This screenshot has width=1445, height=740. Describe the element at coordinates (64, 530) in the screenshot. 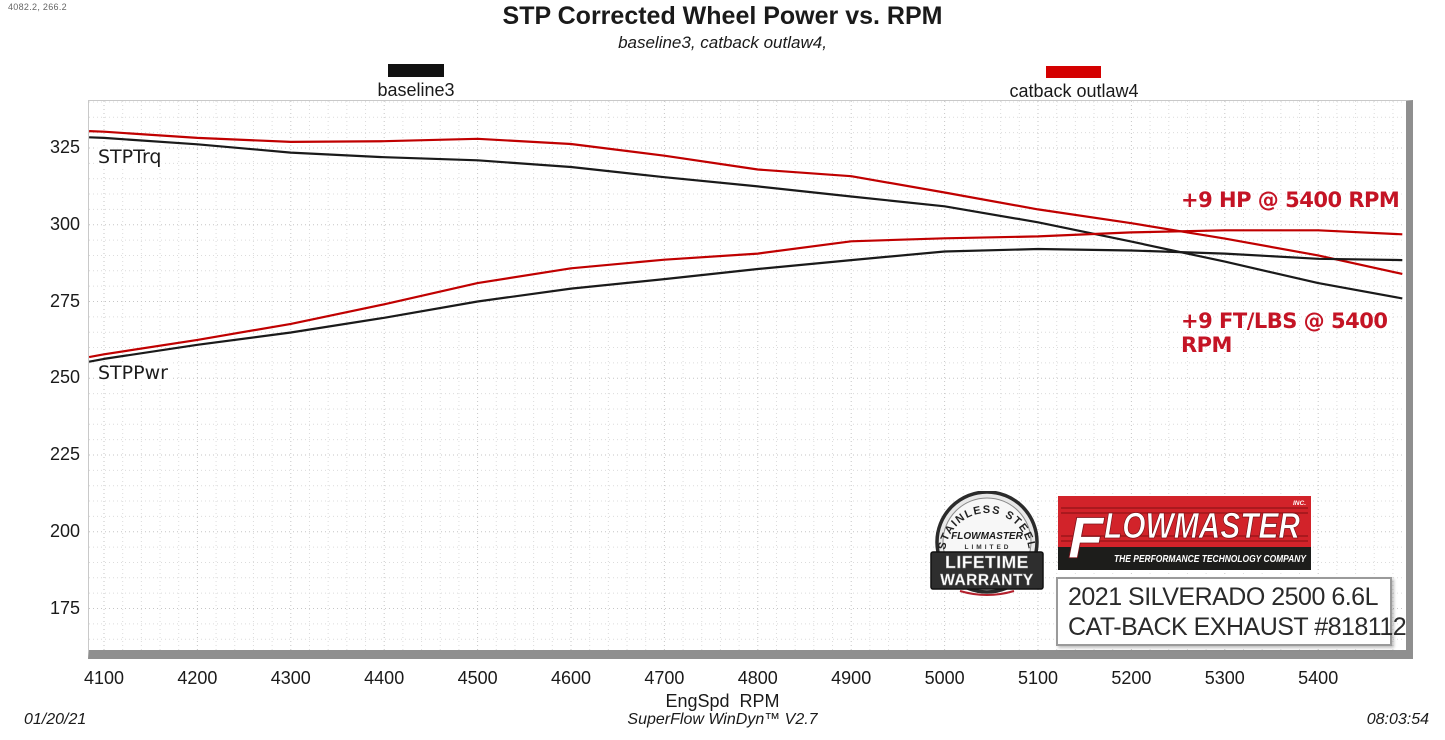

I see `y-tick-label-200: 200` at that location.